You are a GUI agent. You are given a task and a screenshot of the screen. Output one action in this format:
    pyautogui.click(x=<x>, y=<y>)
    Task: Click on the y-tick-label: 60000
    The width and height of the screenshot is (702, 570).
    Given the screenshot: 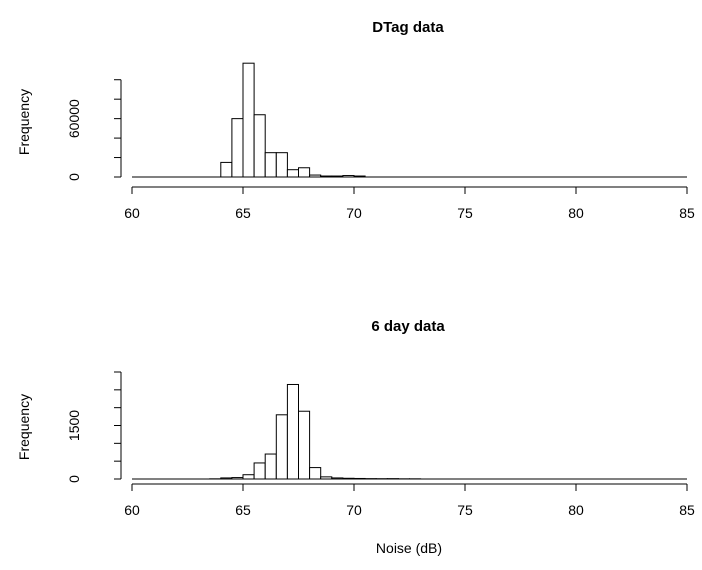 What is the action you would take?
    pyautogui.click(x=74, y=118)
    